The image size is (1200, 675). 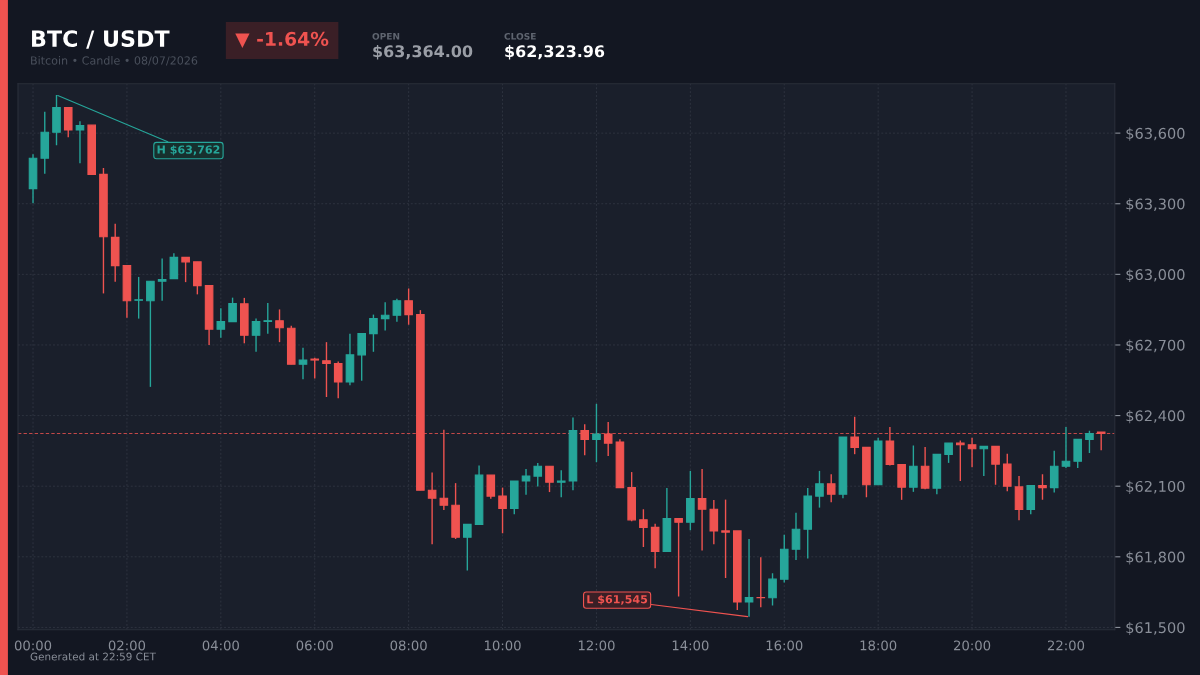 I want to click on y-tick-label: $63,300, so click(x=1155, y=205).